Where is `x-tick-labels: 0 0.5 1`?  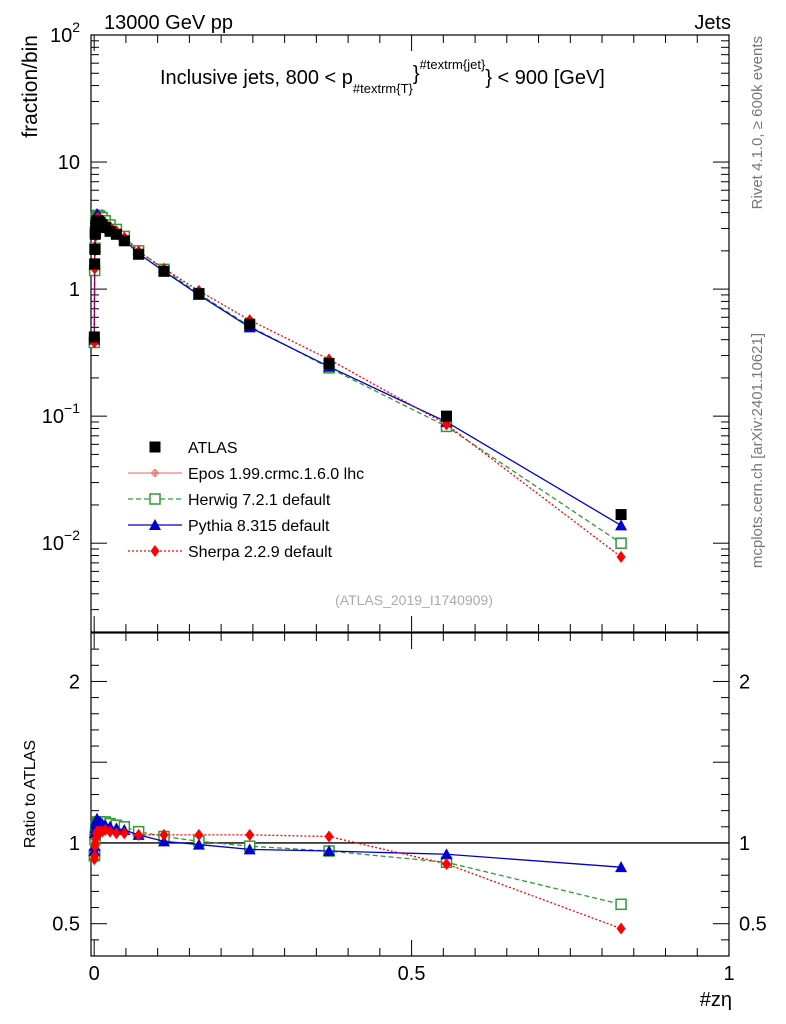
x-tick-labels: 0 0.5 1 is located at coordinates (412, 974).